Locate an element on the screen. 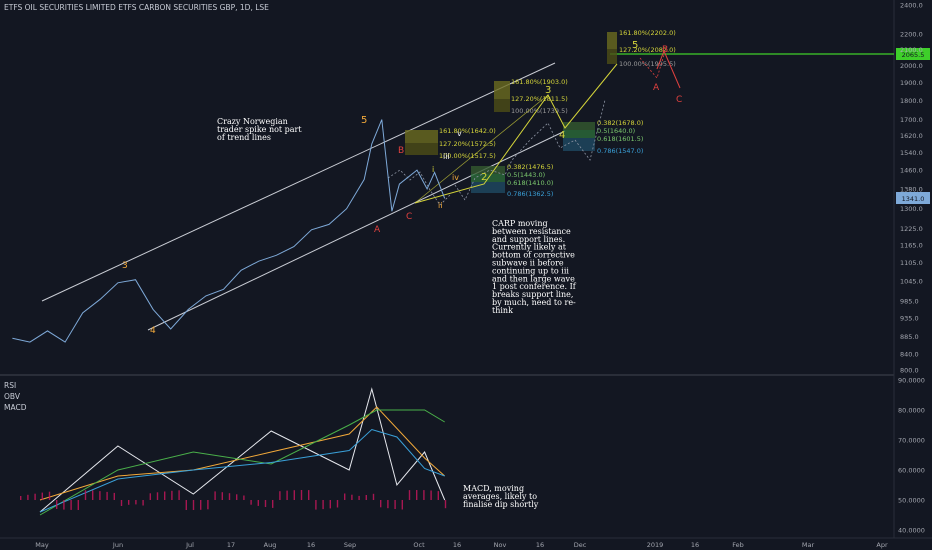 The image size is (932, 550). wave-label-3-left: 3 is located at coordinates (125, 266).